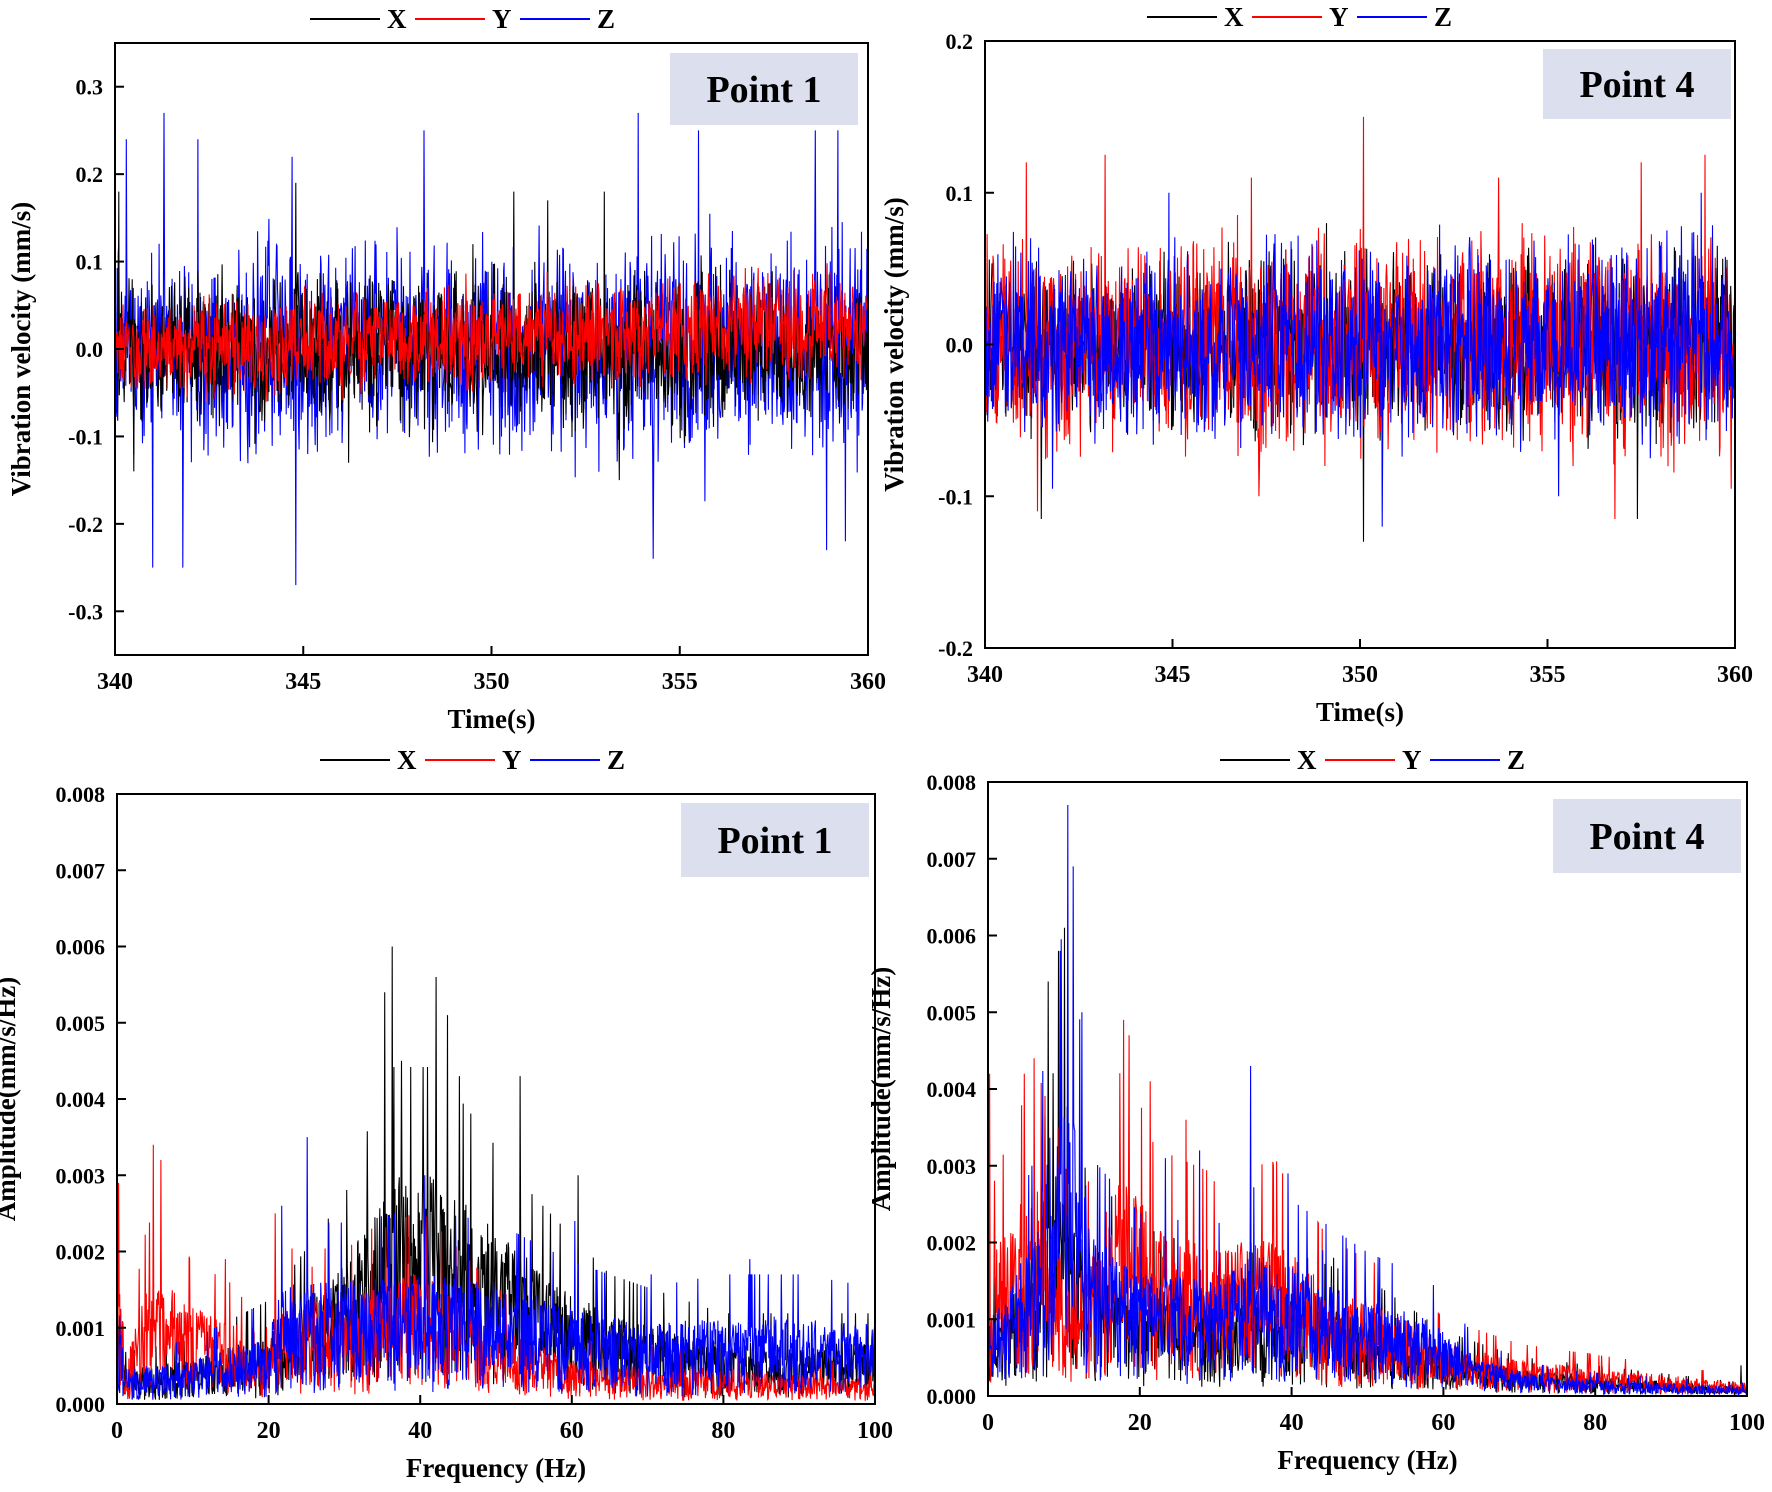 The height and width of the screenshot is (1492, 1772). I want to click on y-tick-label: -0.3, so click(85, 611).